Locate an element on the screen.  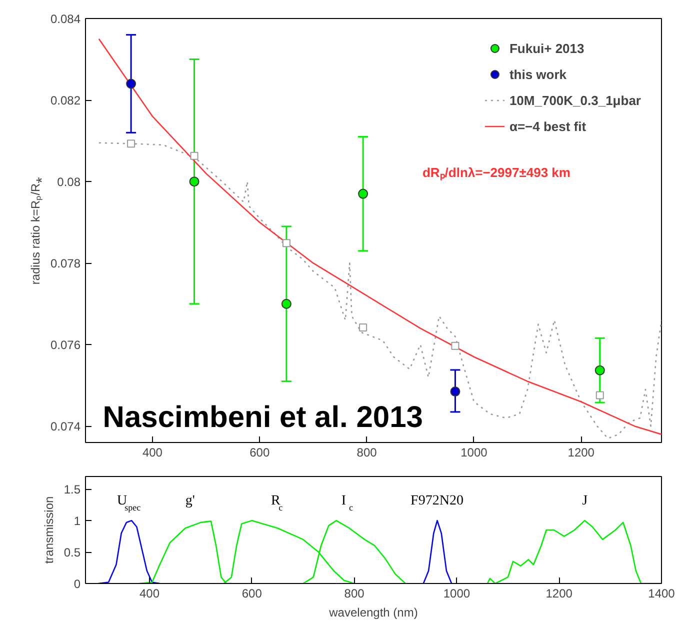
x-axis-title: wavelength (nm) is located at coordinates (373, 613).